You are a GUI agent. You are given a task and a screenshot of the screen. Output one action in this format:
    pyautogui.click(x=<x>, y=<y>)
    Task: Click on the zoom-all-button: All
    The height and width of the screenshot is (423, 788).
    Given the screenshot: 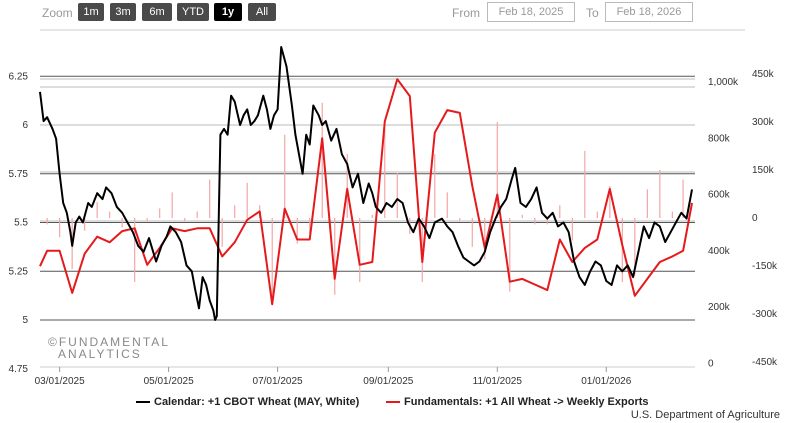 What is the action you would take?
    pyautogui.click(x=262, y=12)
    